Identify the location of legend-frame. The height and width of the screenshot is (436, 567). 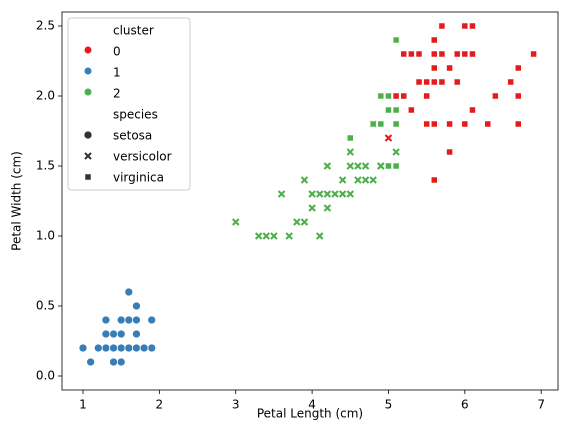
(129, 104).